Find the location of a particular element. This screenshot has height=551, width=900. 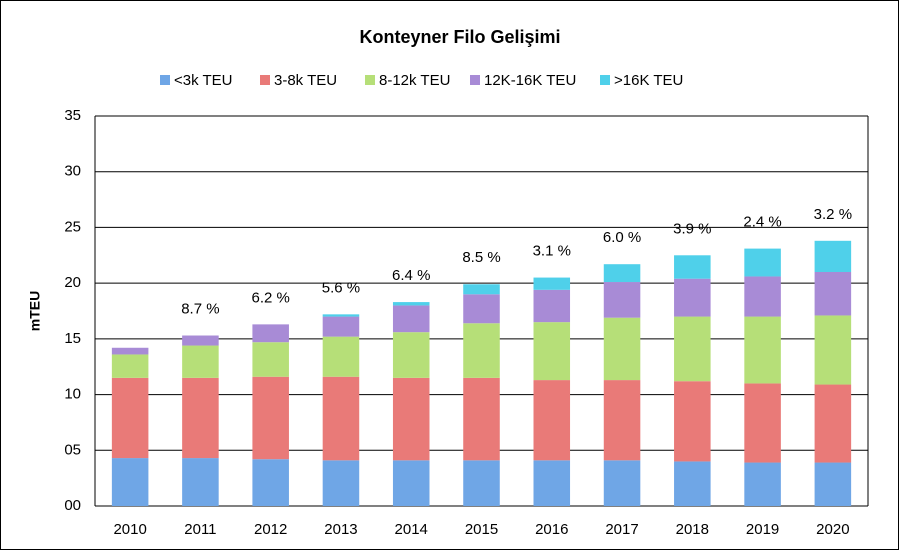

x-tick-label: 2013 is located at coordinates (340, 529).